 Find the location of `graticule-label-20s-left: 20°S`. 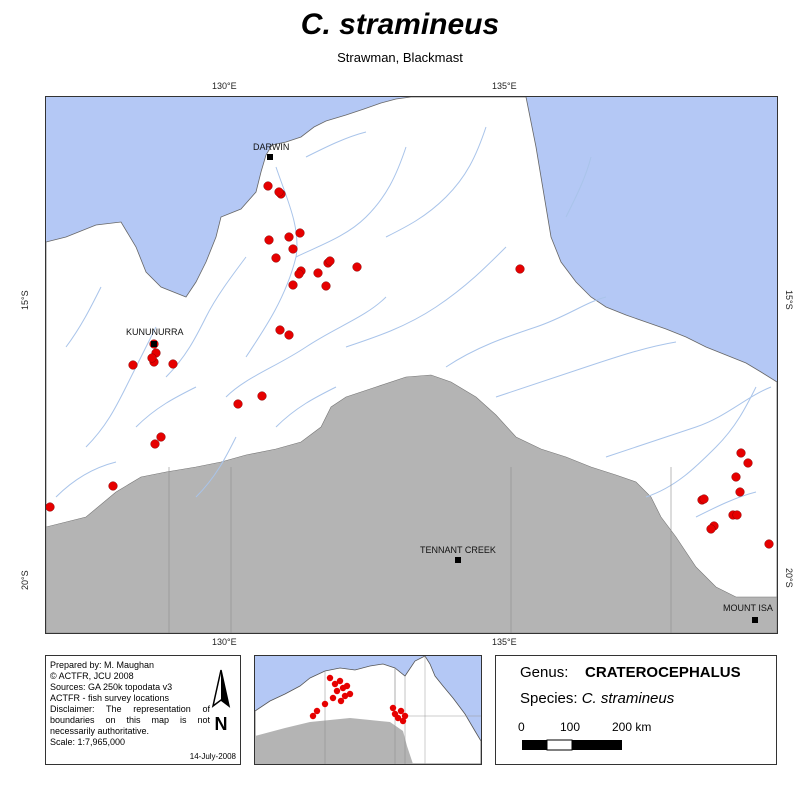

graticule-label-20s-left: 20°S is located at coordinates (25, 580).